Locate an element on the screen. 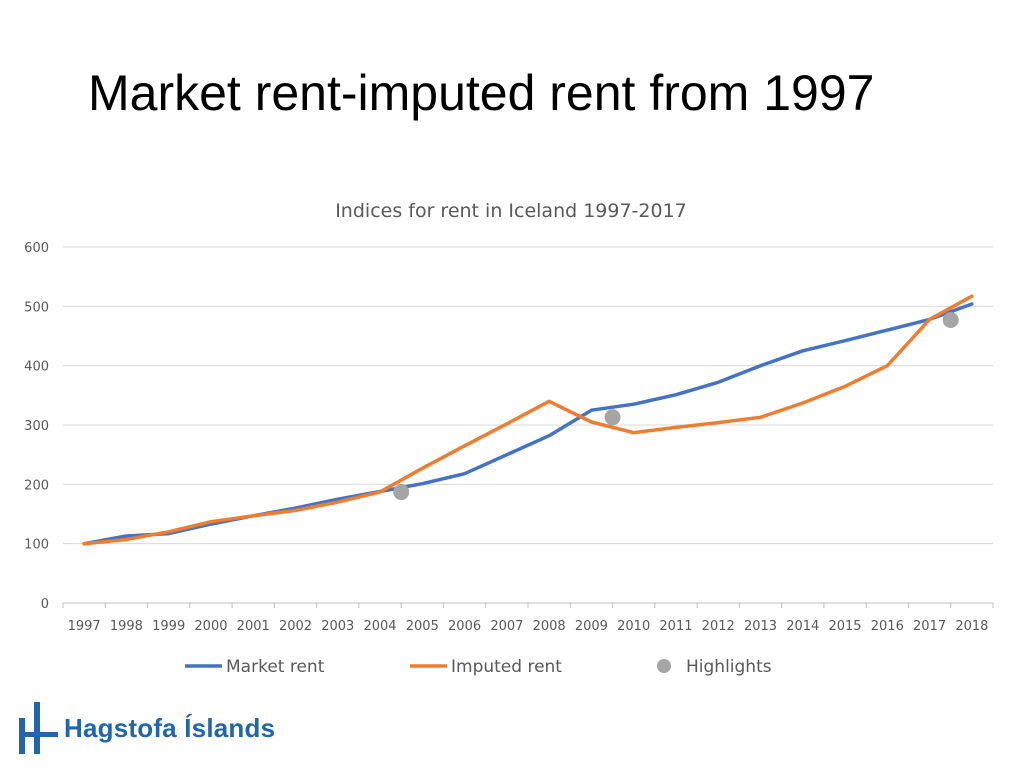 The image size is (1024, 768). x-tick-label: 2009 is located at coordinates (591, 626).